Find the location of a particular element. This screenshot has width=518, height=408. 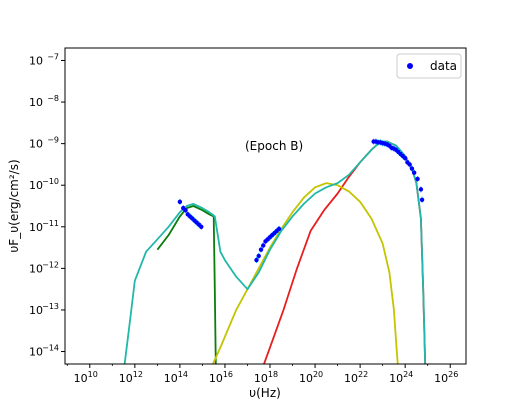

x-axis-ticks: 1010 1012 1014 1016 1018 1020 1022 1024 1026 is located at coordinates (262, 374).